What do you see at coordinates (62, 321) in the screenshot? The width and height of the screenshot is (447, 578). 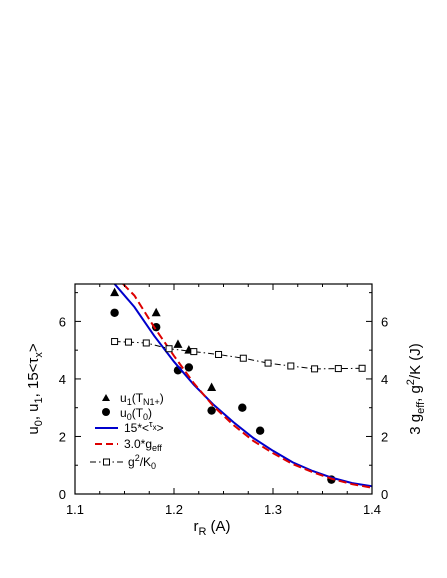 I see `y-tick-label-left: 6` at bounding box center [62, 321].